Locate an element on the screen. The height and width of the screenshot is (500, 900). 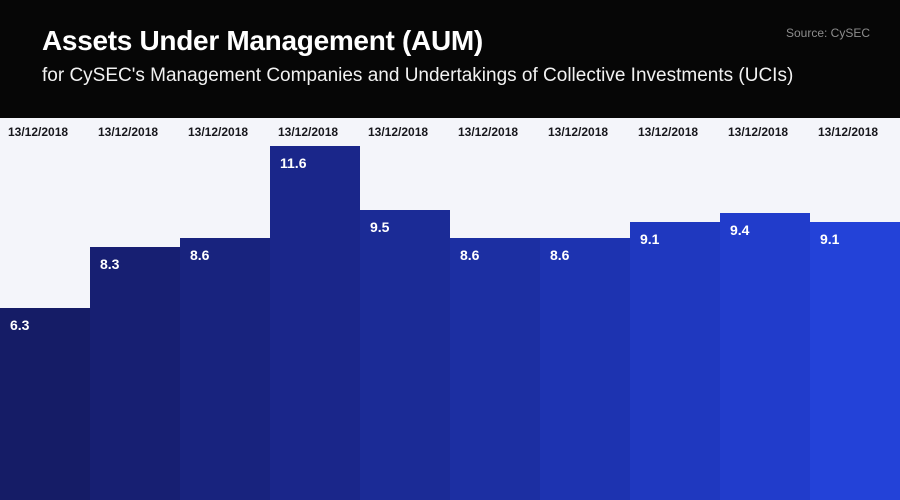
bar-value-label: 6.3 is located at coordinates (20, 325).